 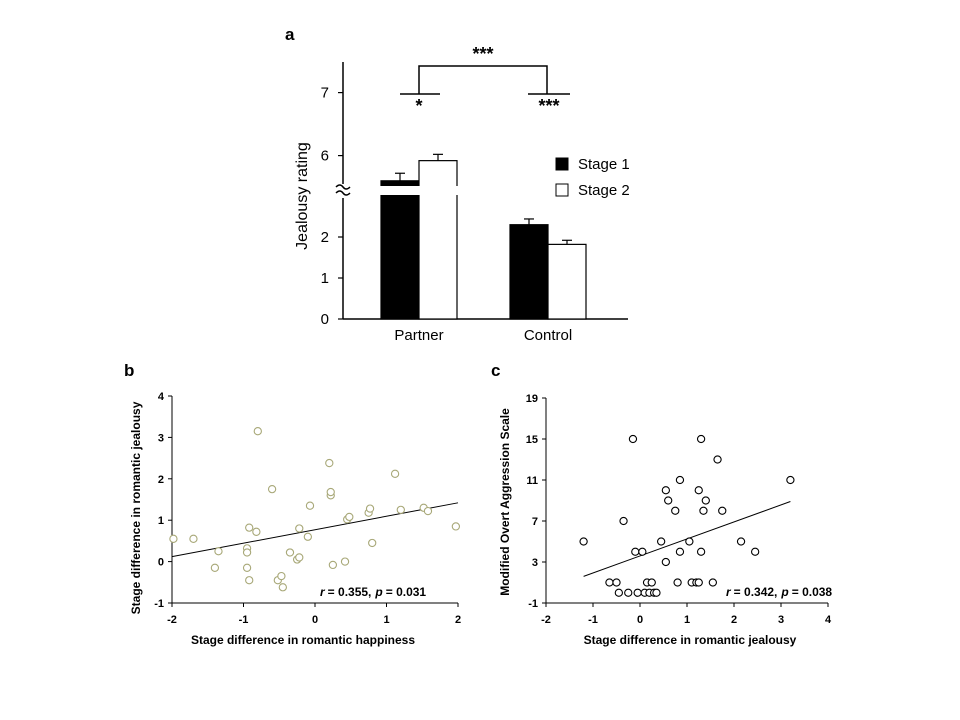 What do you see at coordinates (161, 397) in the screenshot?
I see `y-tick-label: 4` at bounding box center [161, 397].